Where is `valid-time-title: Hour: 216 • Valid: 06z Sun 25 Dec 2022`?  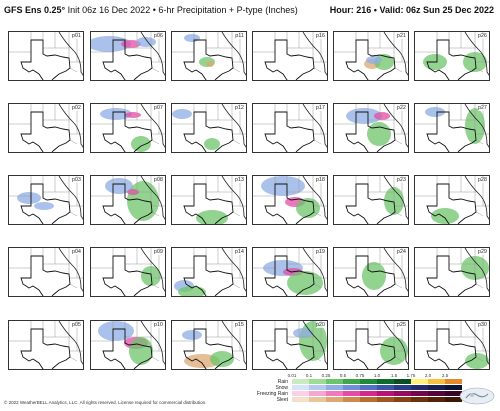
valid-time-title: Hour: 216 • Valid: 06z Sun 25 Dec 2022 is located at coordinates (412, 10).